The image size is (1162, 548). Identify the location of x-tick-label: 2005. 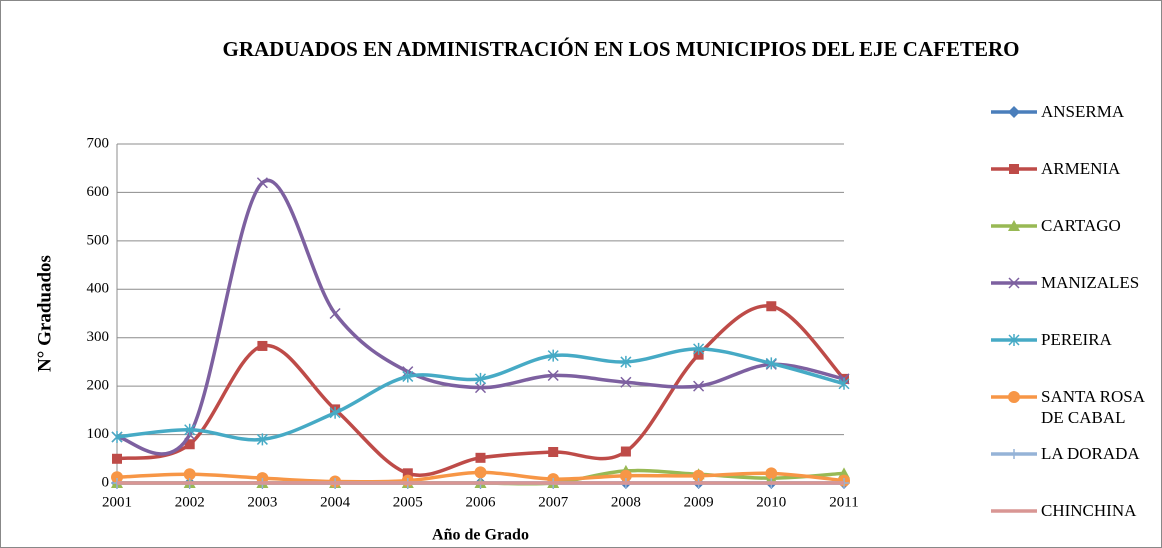
(408, 502).